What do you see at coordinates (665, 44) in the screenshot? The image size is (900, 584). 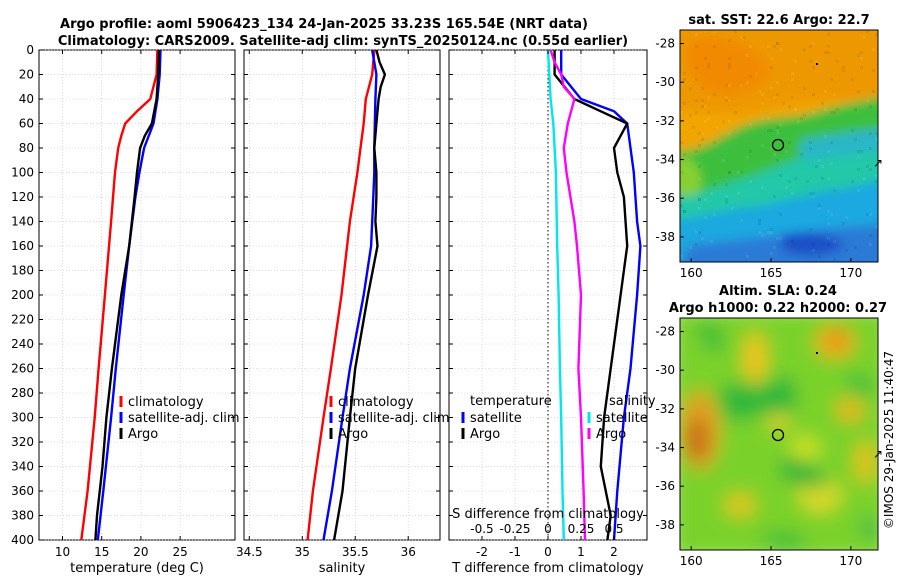 I see `map-y-tick-label: -28` at bounding box center [665, 44].